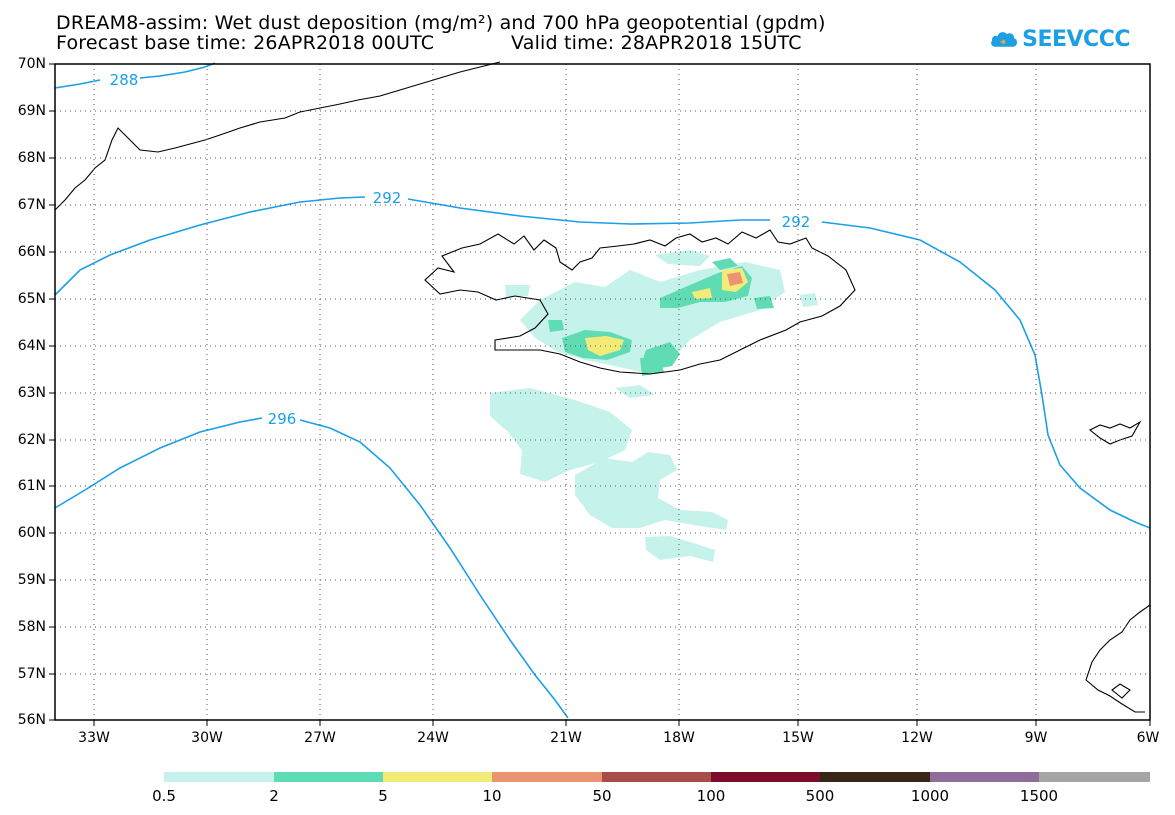  Describe the element at coordinates (796, 222) in the screenshot. I see `contour-label-292-east: 292` at that location.